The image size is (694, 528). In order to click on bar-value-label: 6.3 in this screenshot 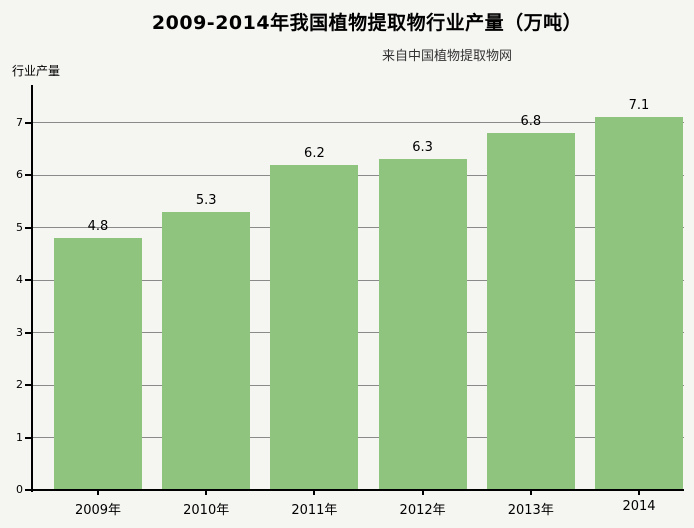, I will do `click(422, 148)`.